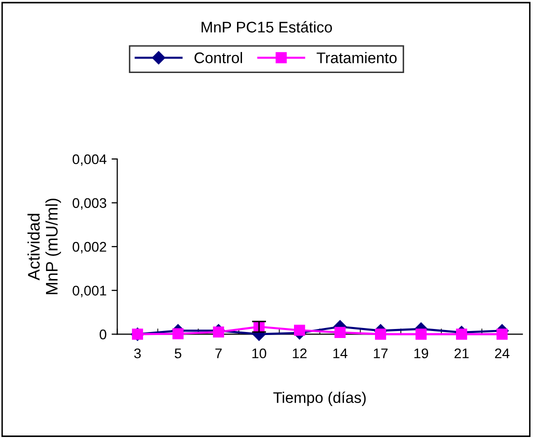  Describe the element at coordinates (137, 353) in the screenshot. I see `x-tick-label: 3` at that location.